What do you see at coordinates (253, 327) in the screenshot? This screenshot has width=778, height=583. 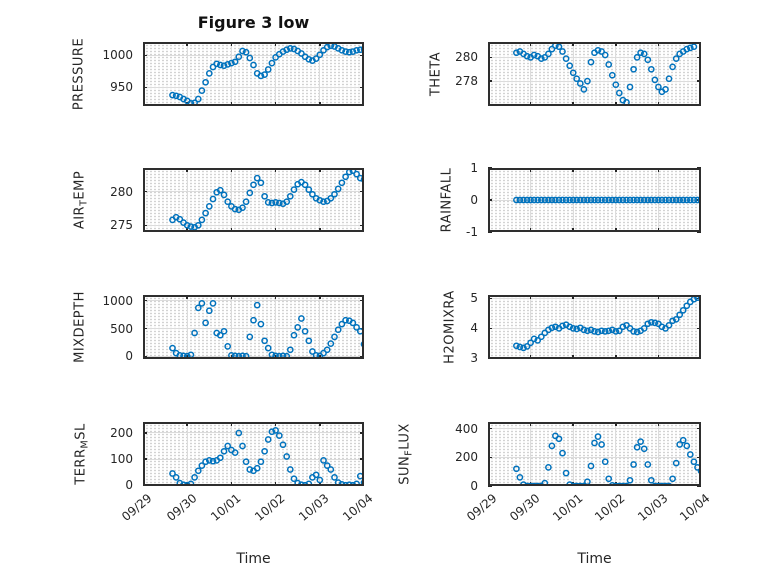 I see `plot-area-mixdepth` at bounding box center [253, 327].